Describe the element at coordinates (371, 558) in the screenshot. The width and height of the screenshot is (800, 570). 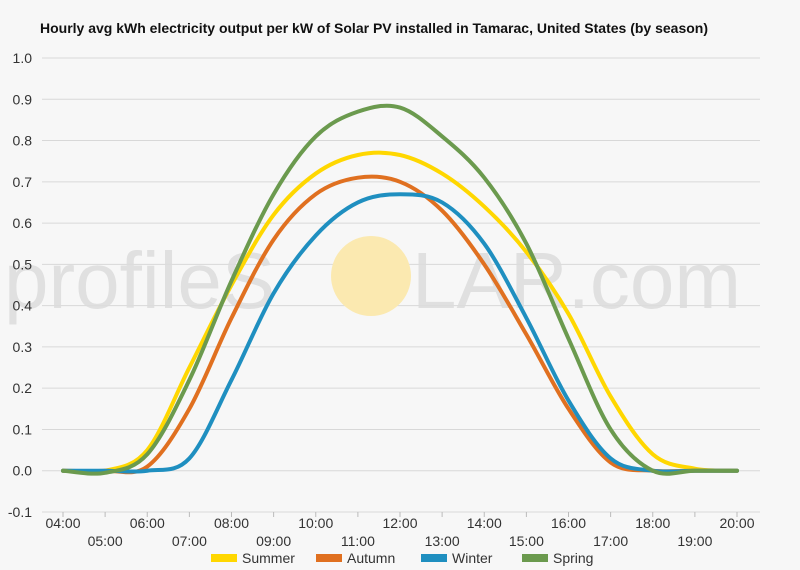
I see `legend-label: Autumn` at that location.